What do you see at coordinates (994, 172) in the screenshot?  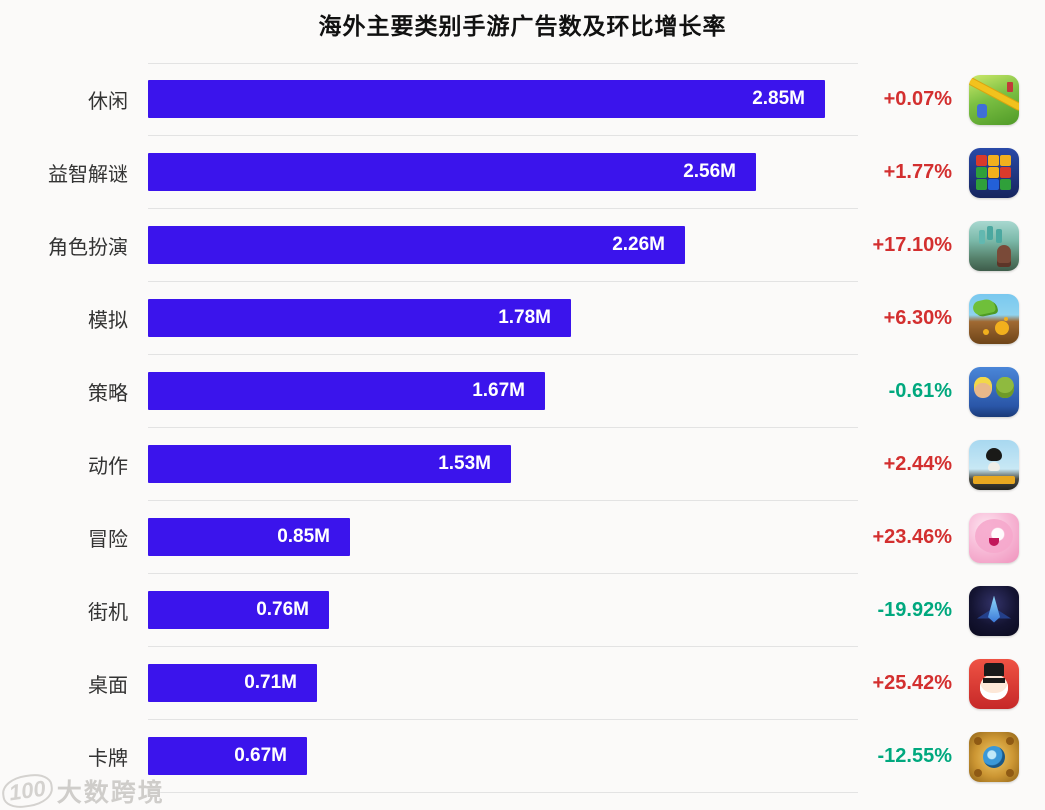 I see `block-puzzle-game-icon` at bounding box center [994, 172].